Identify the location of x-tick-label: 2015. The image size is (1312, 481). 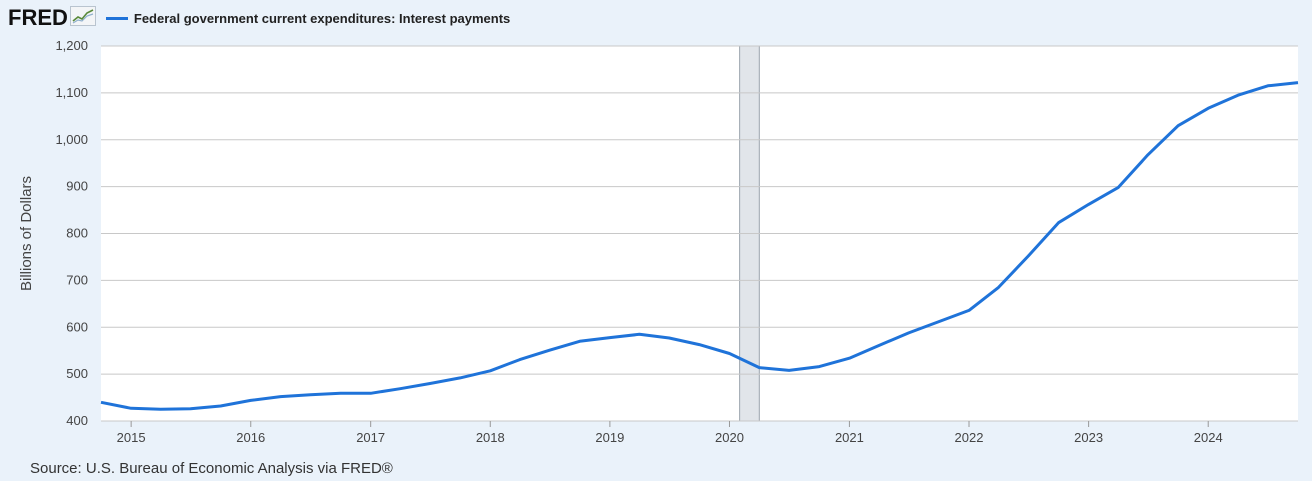
(131, 437).